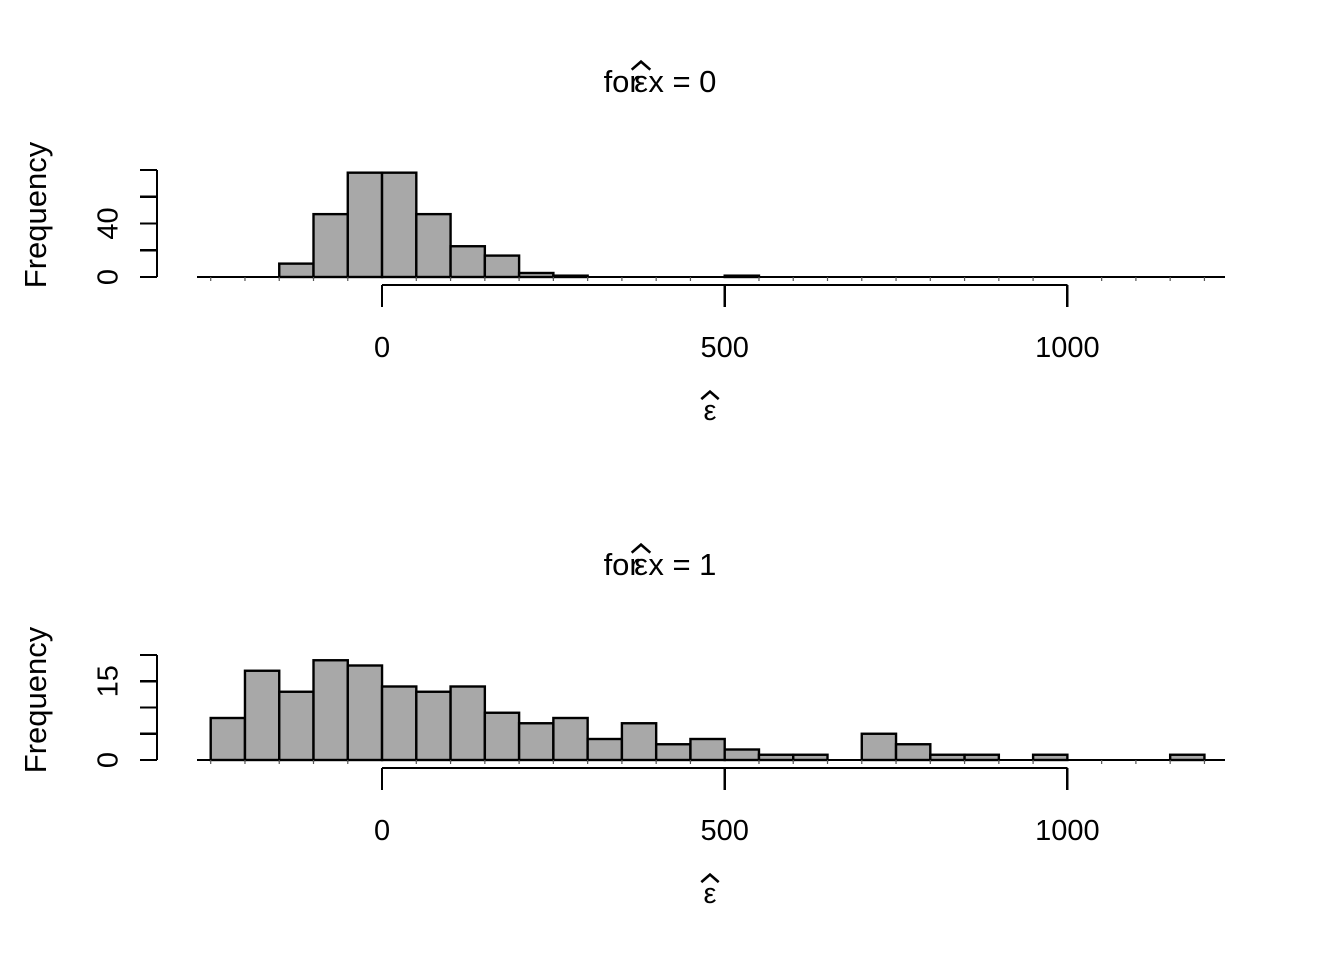  What do you see at coordinates (710, 411) in the screenshot?
I see `x-axis-title-0-epsilon-glyph: ε` at bounding box center [710, 411].